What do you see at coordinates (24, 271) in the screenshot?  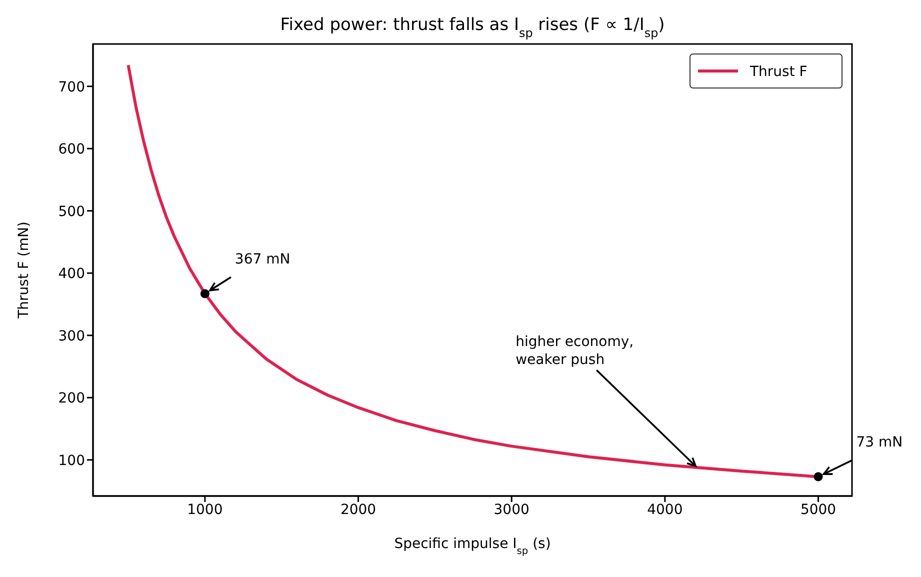 I see `y-axis-title: Thrust F (mN)` at bounding box center [24, 271].